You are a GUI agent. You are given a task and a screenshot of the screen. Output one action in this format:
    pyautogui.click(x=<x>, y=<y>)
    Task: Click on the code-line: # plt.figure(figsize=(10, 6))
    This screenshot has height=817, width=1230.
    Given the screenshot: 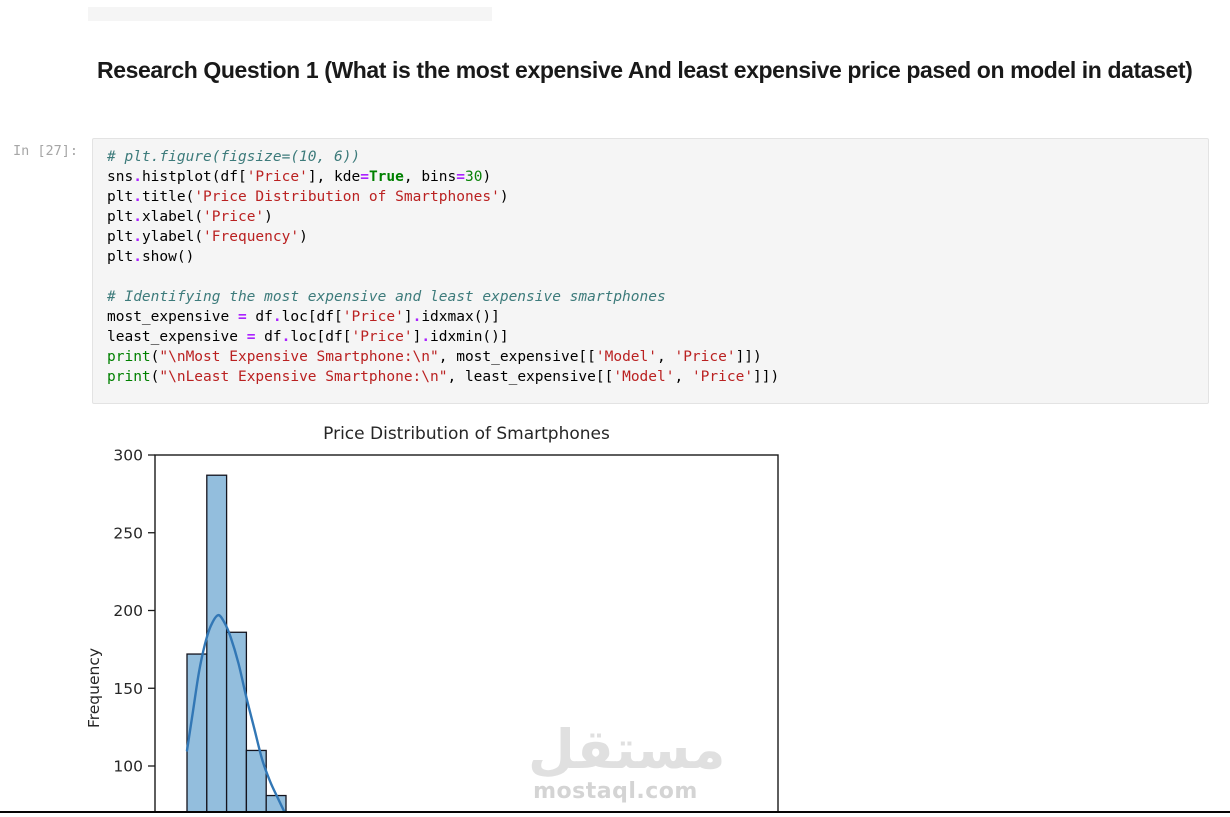 What is the action you would take?
    pyautogui.click(x=234, y=157)
    